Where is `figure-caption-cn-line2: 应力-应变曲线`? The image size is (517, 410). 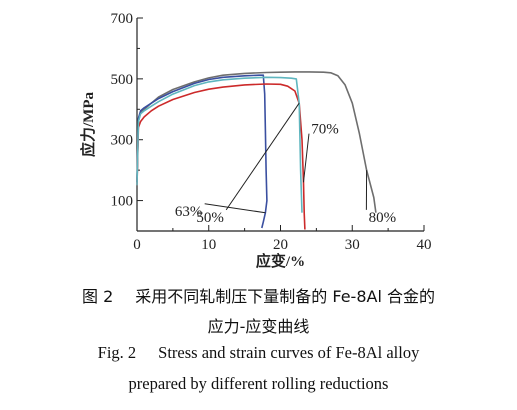
figure-caption-cn-line2: 应力-应变曲线 is located at coordinates (258, 326).